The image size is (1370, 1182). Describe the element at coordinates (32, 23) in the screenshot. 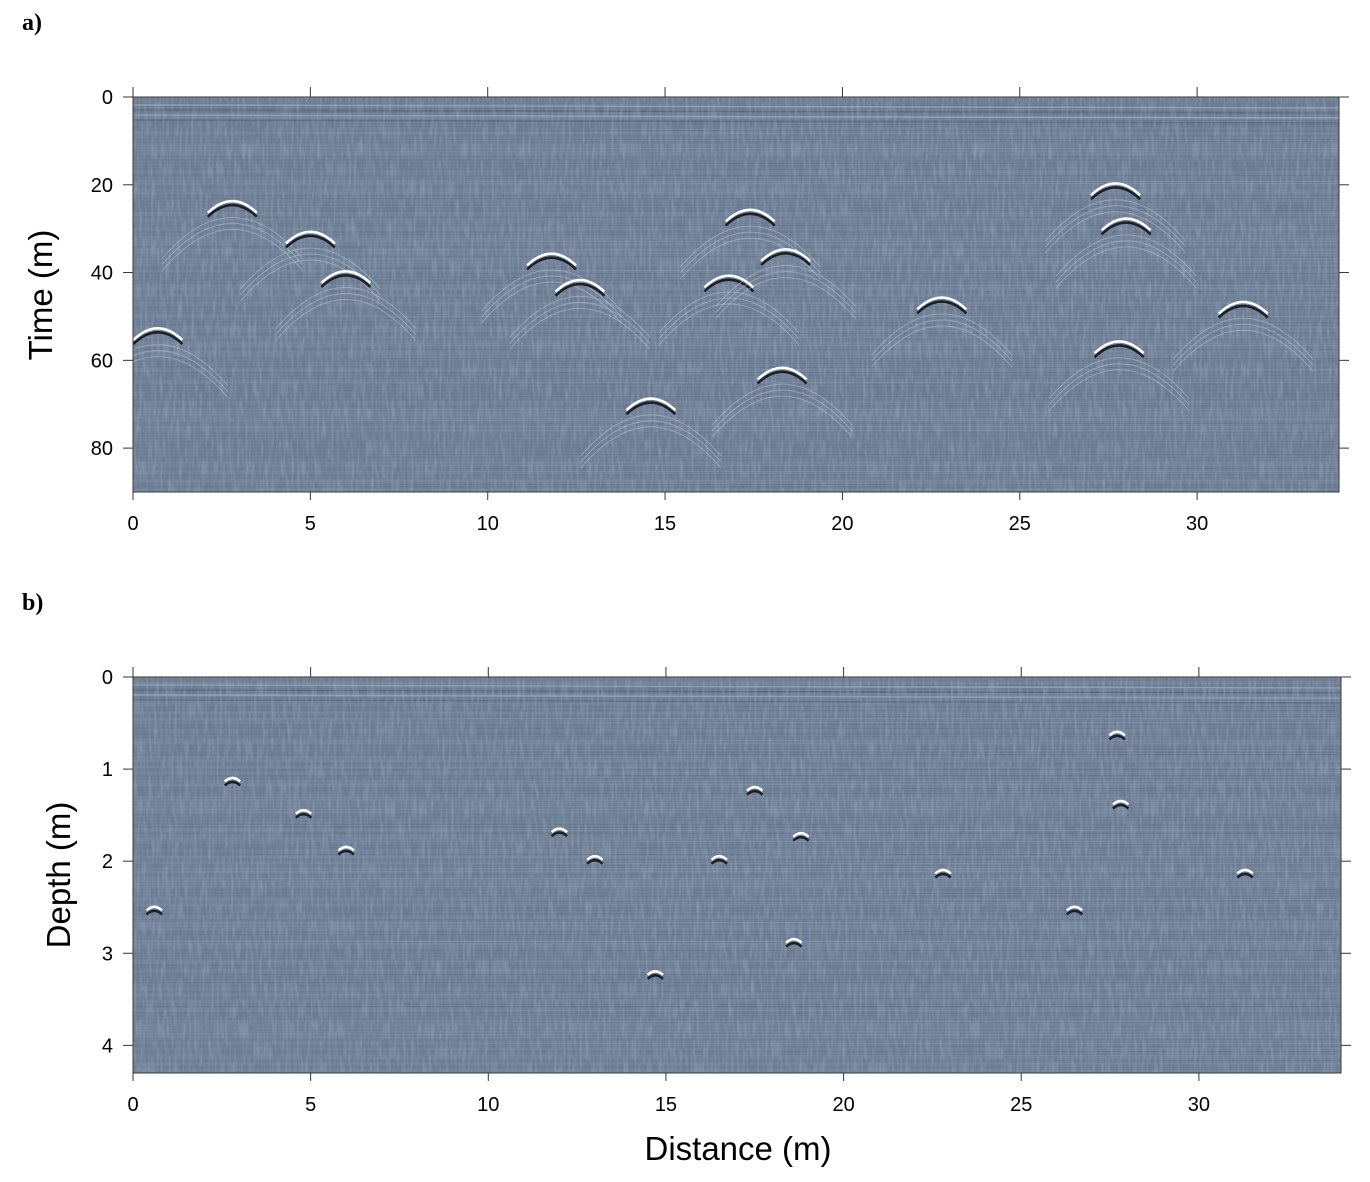

I see `panel-label-a: a)` at that location.